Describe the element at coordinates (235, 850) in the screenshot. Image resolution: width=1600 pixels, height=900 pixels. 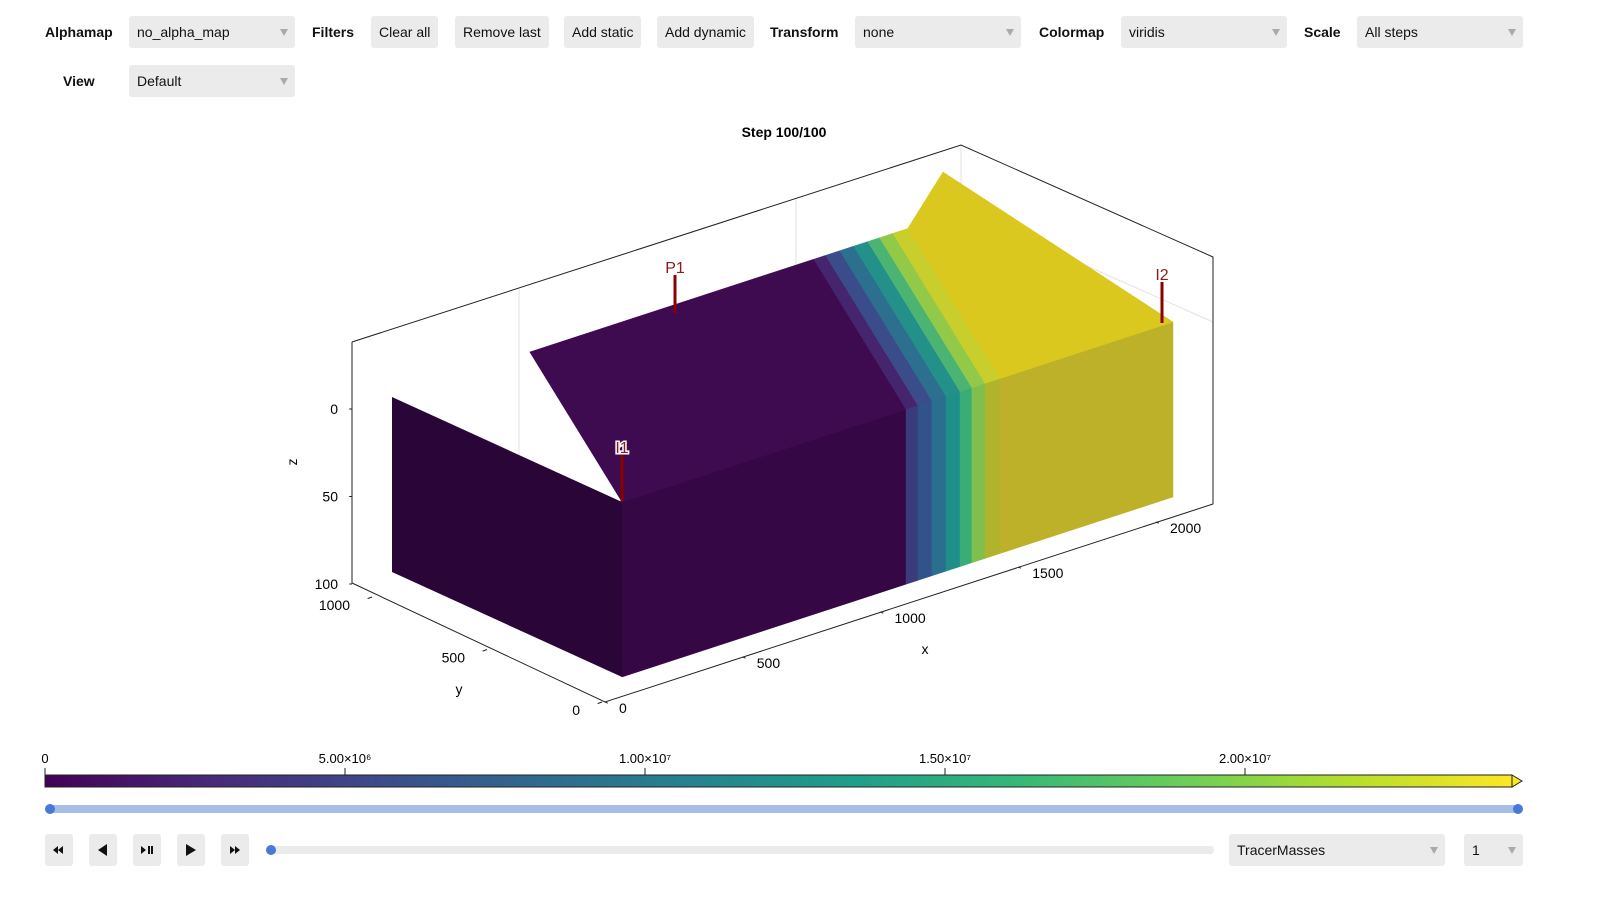
I see `fast-forward-button` at that location.